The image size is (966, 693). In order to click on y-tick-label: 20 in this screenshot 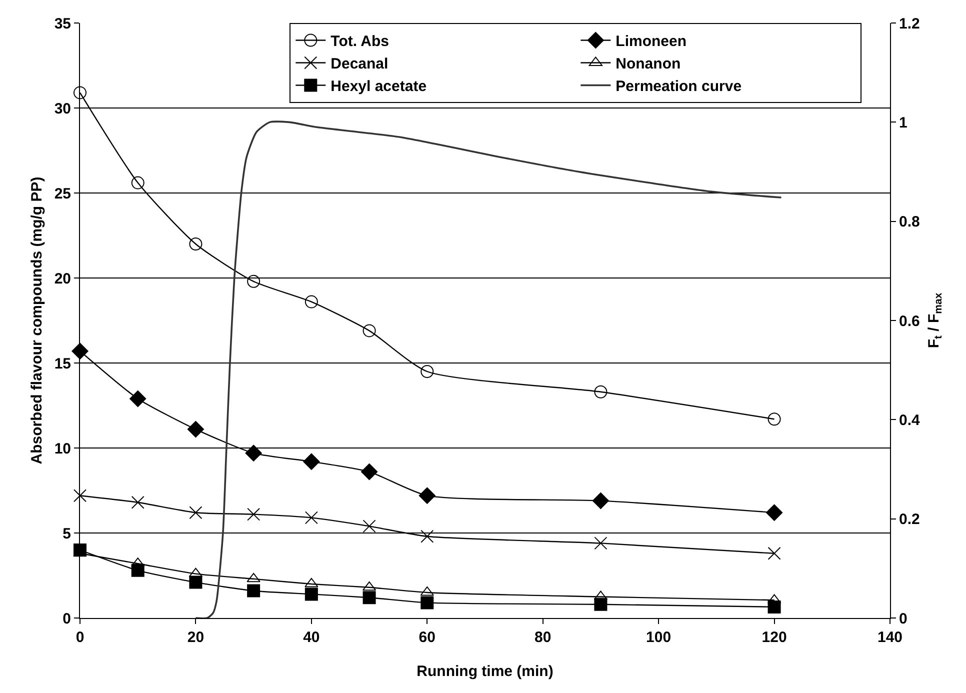, I will do `click(62, 279)`.